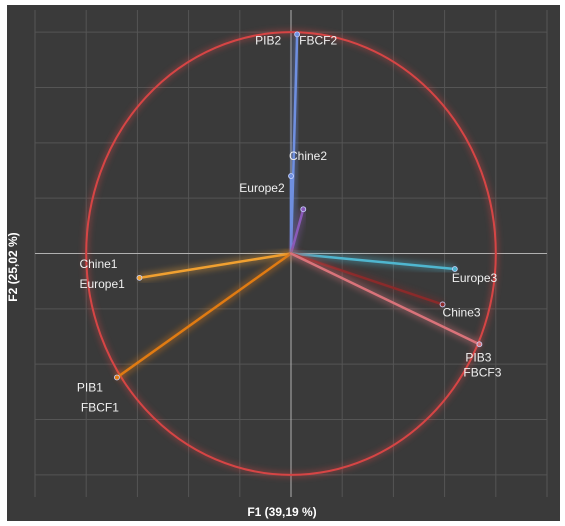  Describe the element at coordinates (281, 512) in the screenshot. I see `x-axis-label: F1 (39,19 %)` at that location.